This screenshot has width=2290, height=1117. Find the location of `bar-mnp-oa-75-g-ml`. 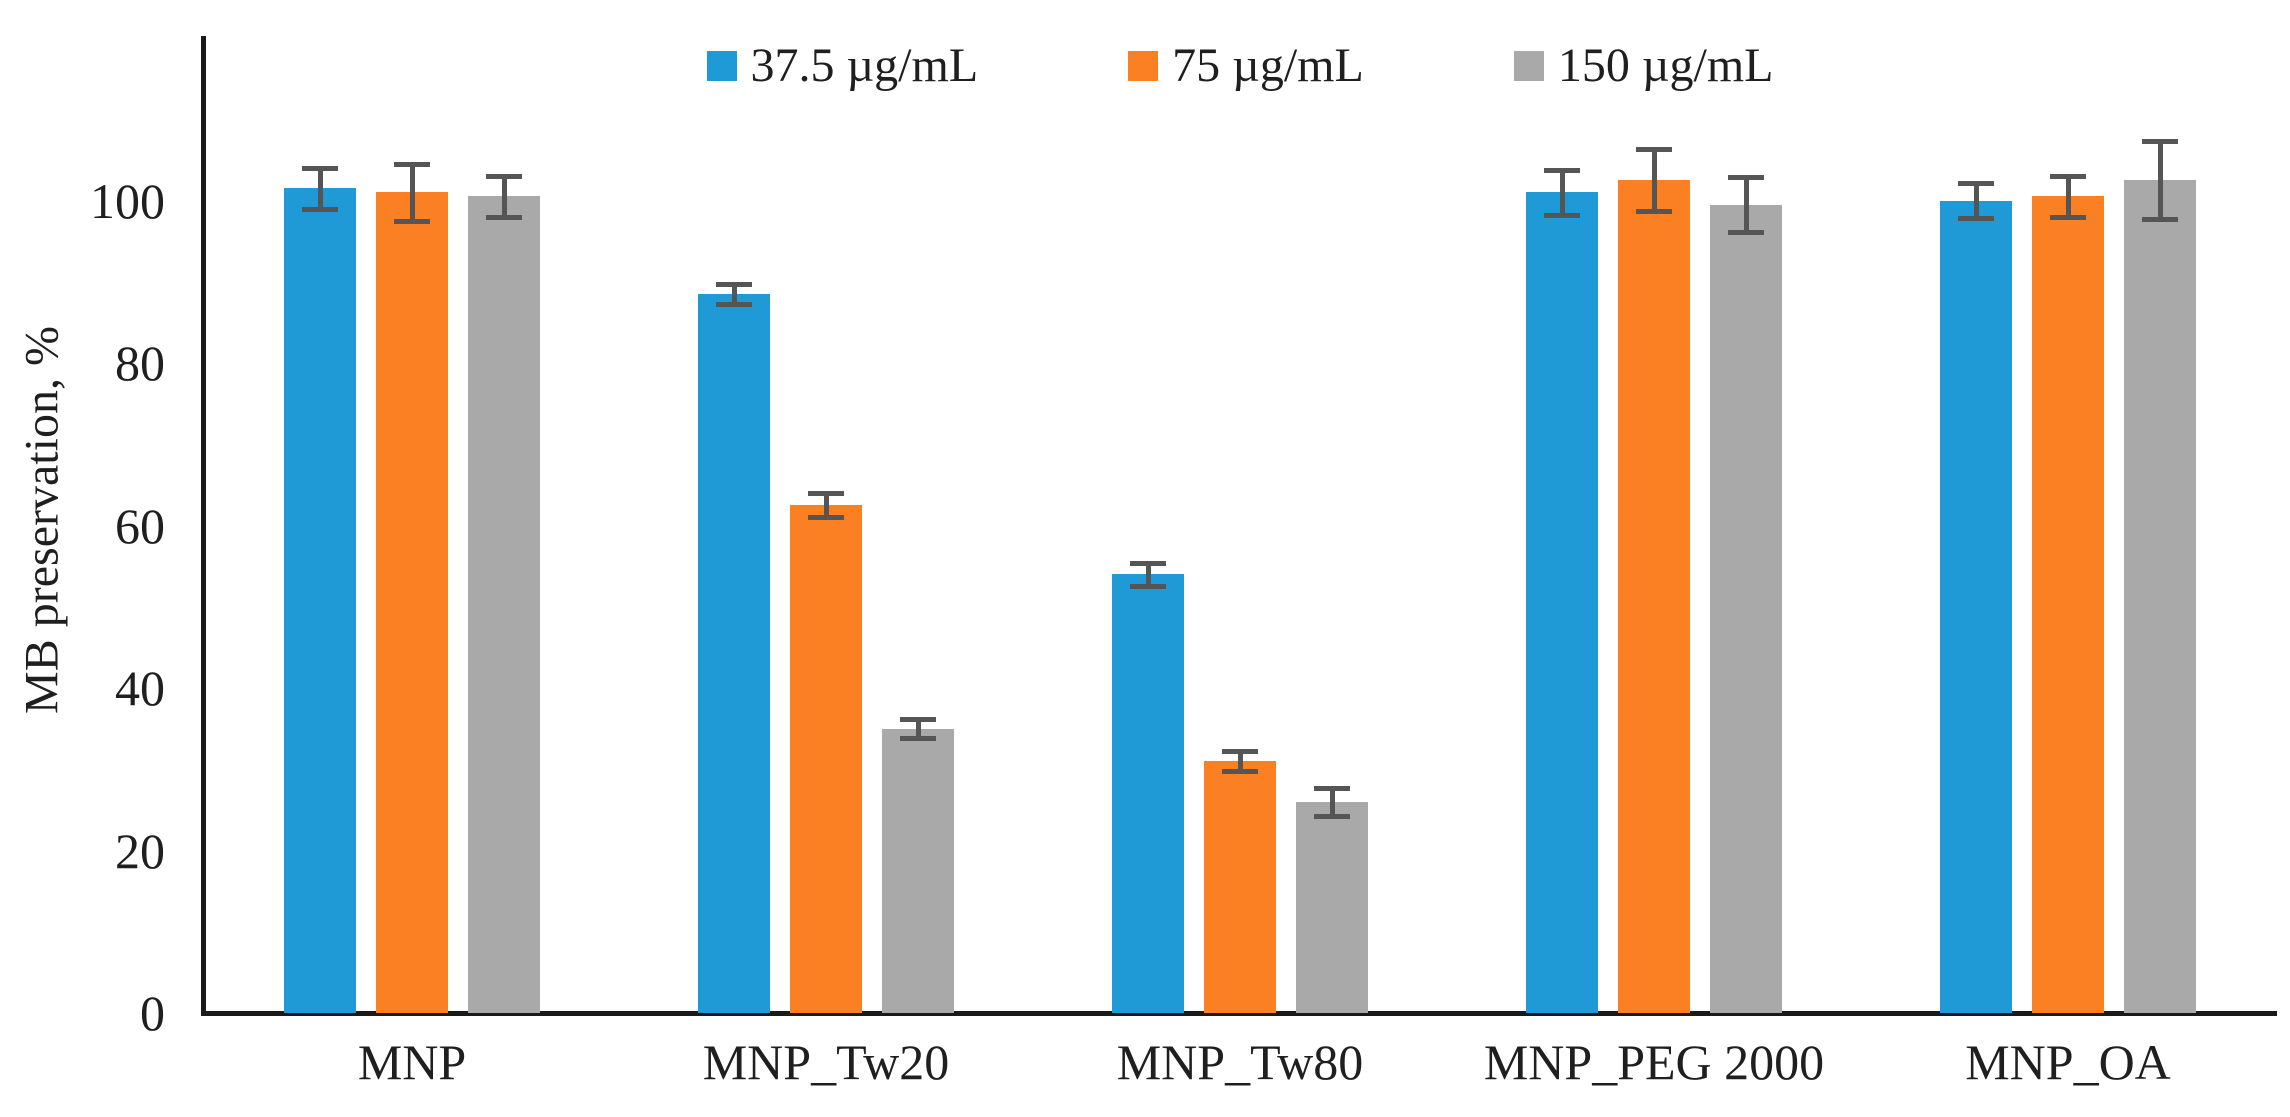

bar-mnp-oa-75-g-ml is located at coordinates (2068, 604).